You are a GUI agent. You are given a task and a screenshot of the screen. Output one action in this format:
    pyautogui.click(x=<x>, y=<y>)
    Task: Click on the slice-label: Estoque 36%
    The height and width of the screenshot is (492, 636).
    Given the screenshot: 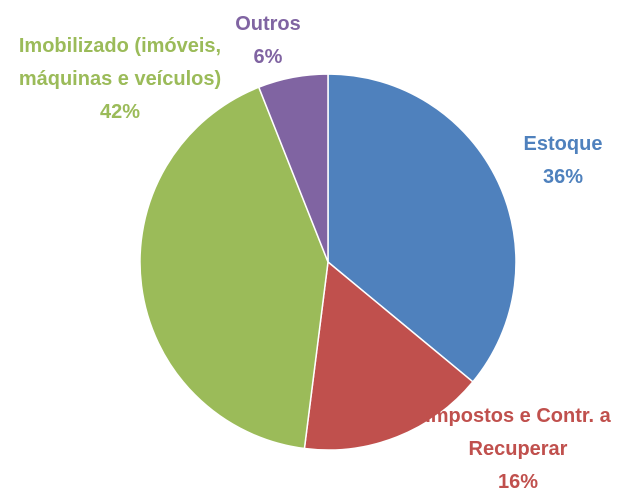 What is the action you would take?
    pyautogui.click(x=563, y=161)
    